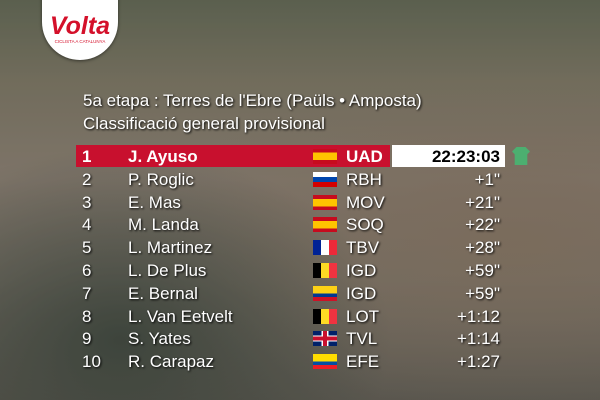  Describe the element at coordinates (482, 248) in the screenshot. I see `time-gap: +28"` at that location.